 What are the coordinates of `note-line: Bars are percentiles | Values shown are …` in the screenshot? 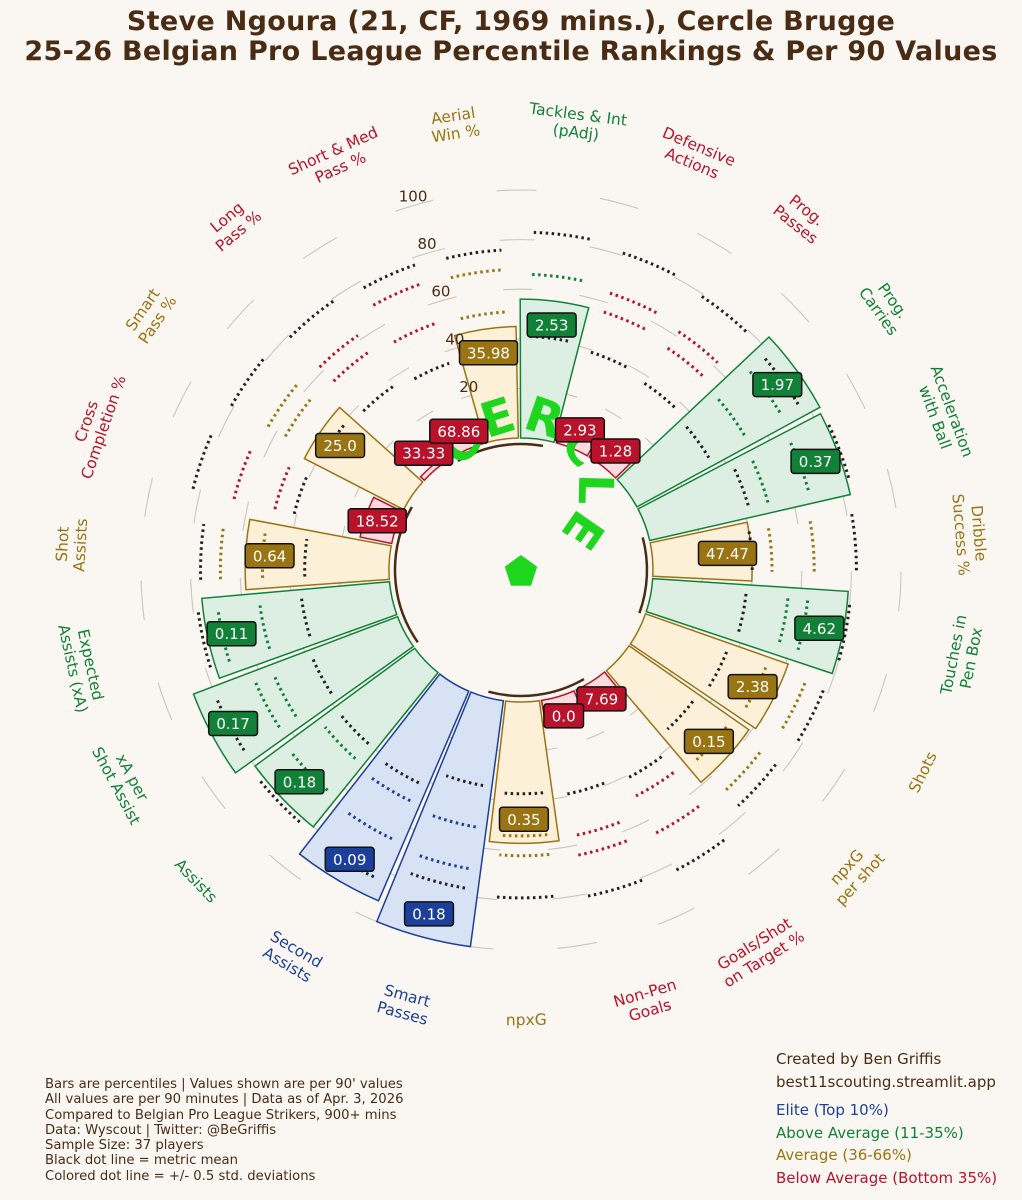 It's located at (224, 1084).